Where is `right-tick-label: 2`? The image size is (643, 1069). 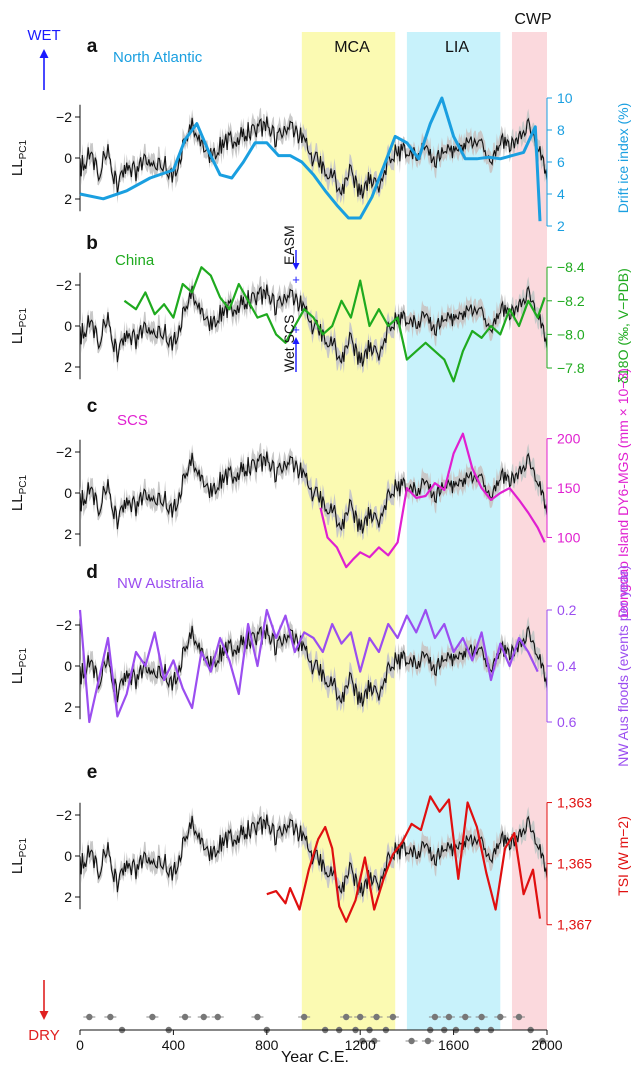 right-tick-label: 2 is located at coordinates (561, 226).